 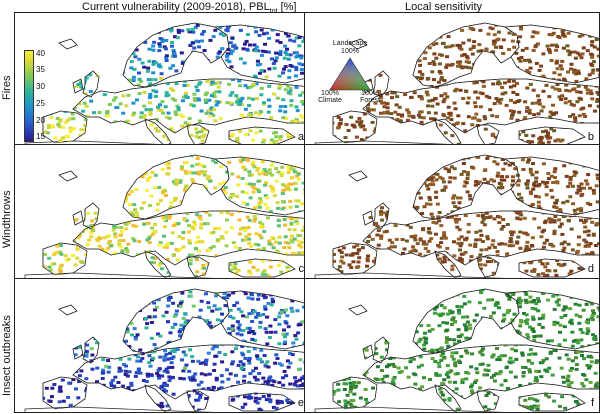 I want to click on map-a-svg, so click(x=166, y=84).